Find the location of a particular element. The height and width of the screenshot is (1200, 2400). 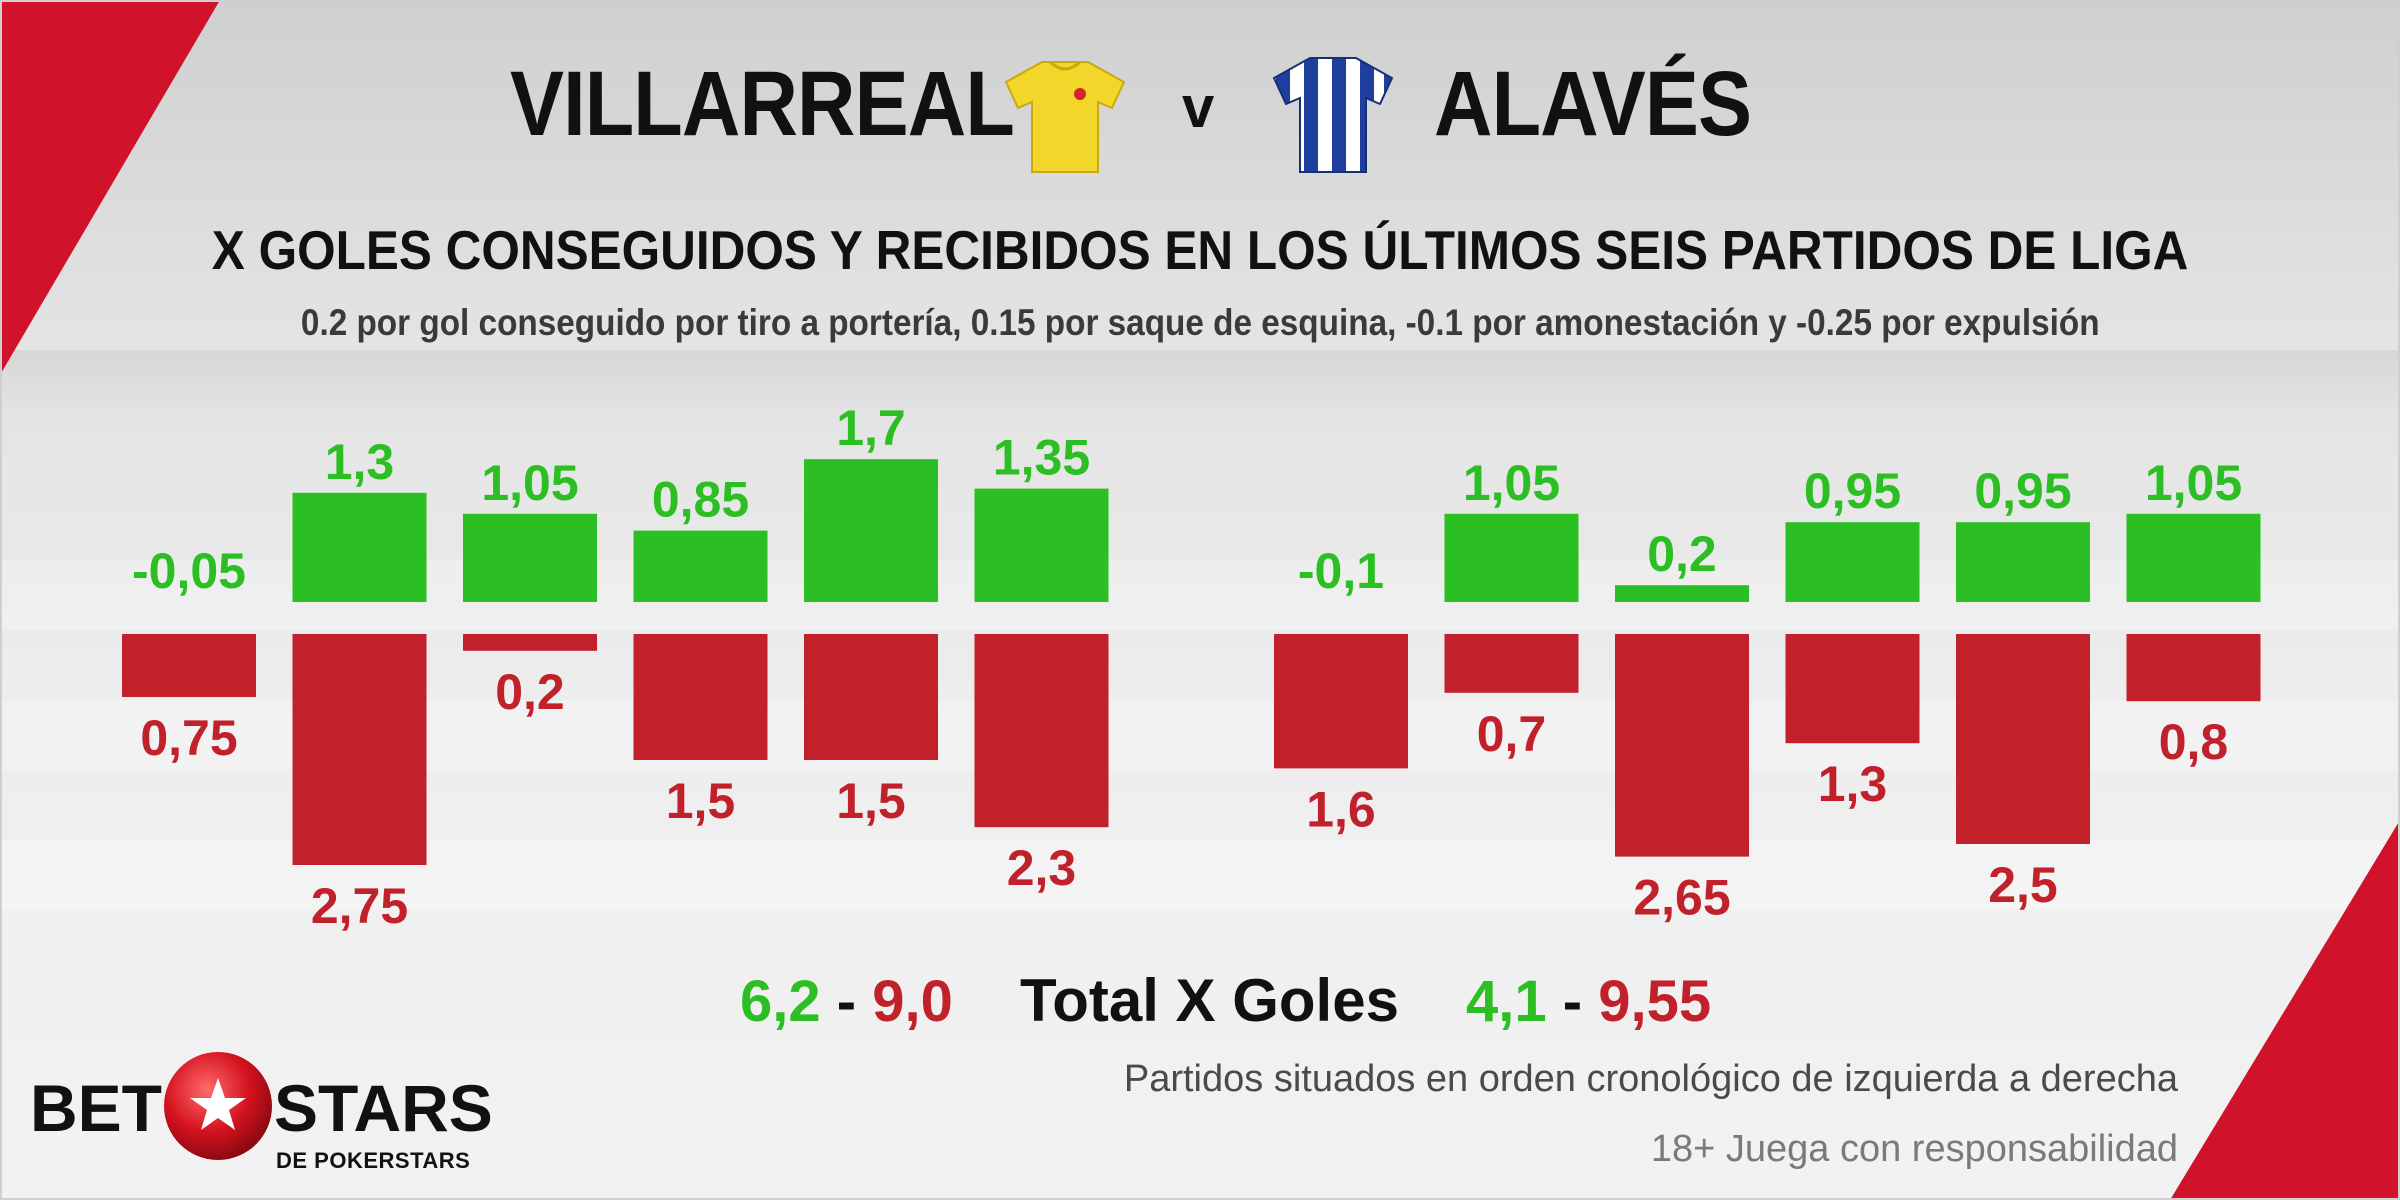

totals-label: Total X Goles is located at coordinates (1209, 1000).